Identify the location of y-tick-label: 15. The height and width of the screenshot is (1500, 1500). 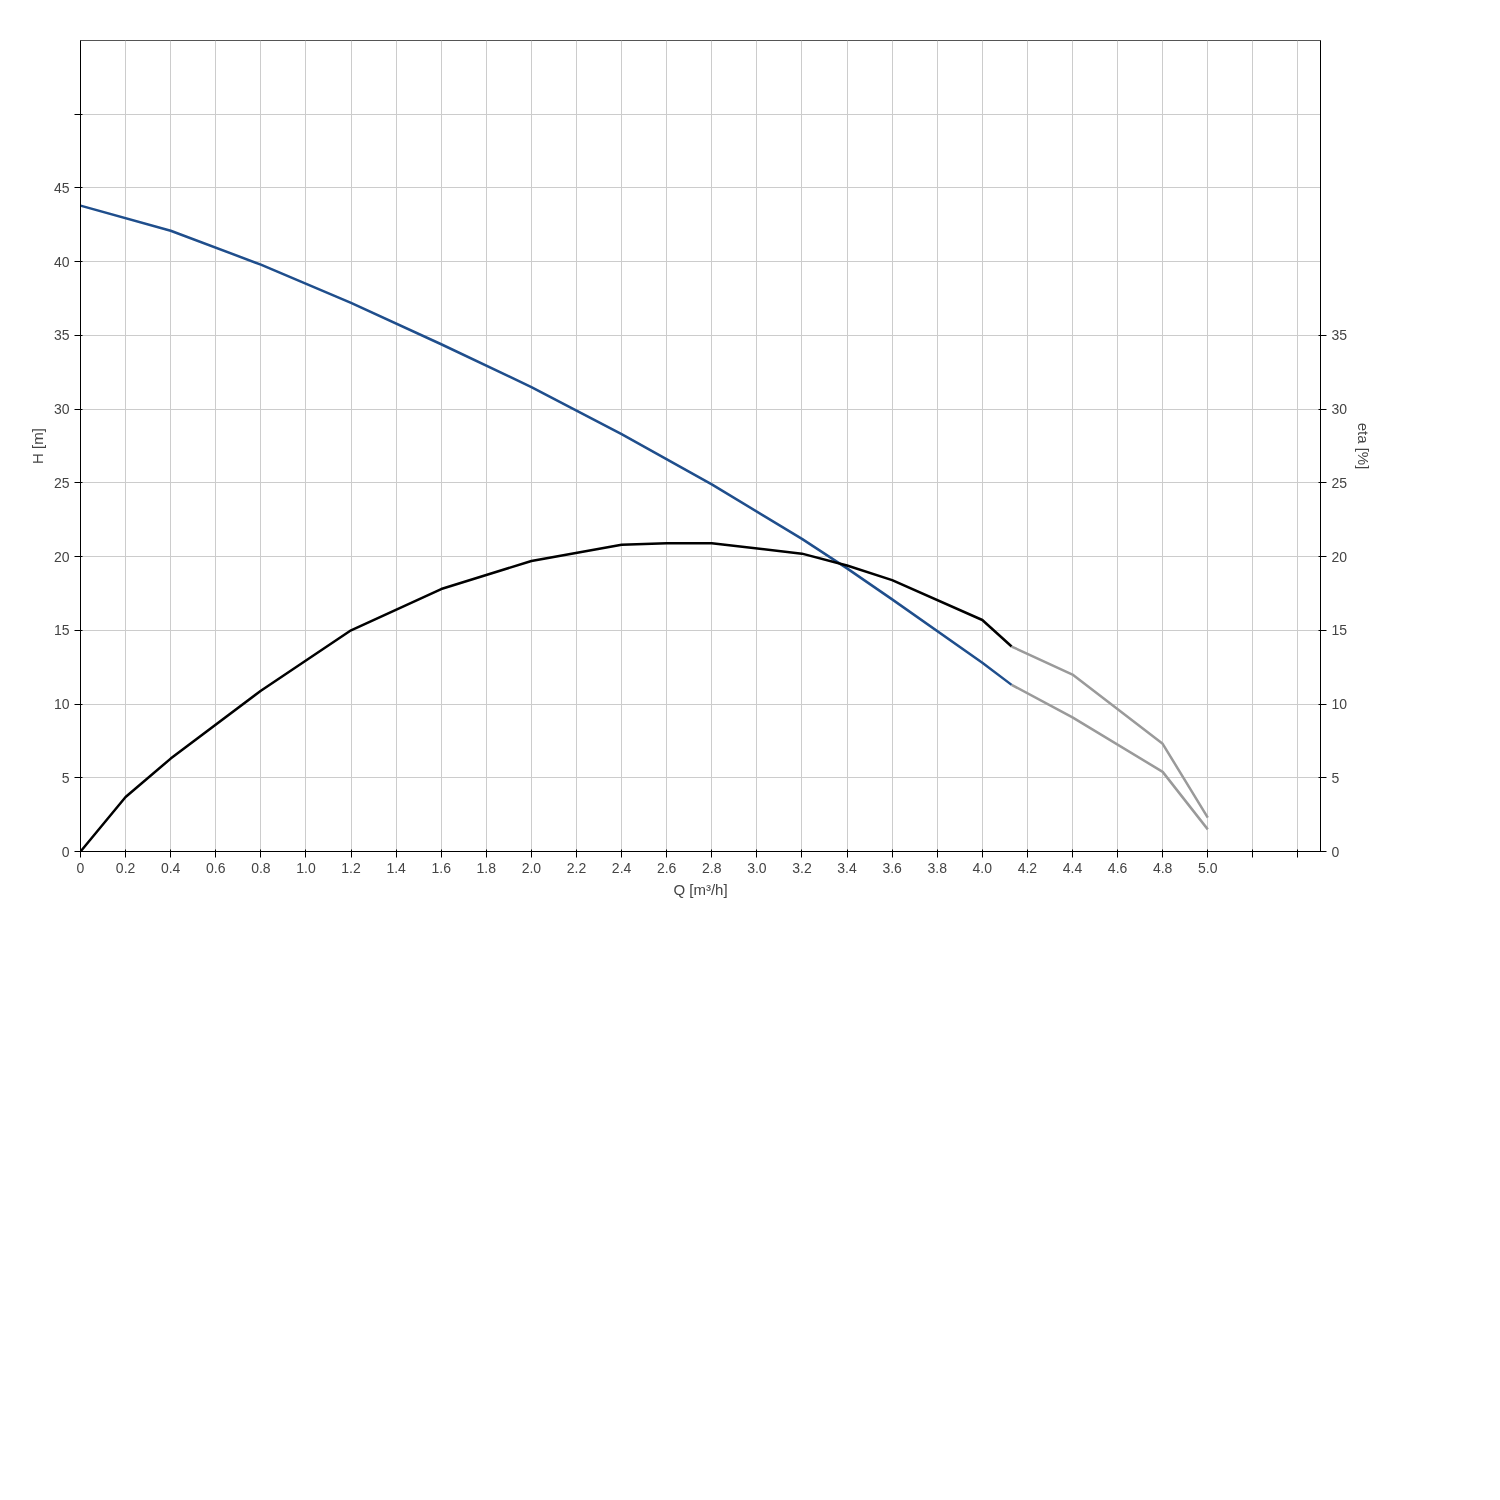
(61, 630).